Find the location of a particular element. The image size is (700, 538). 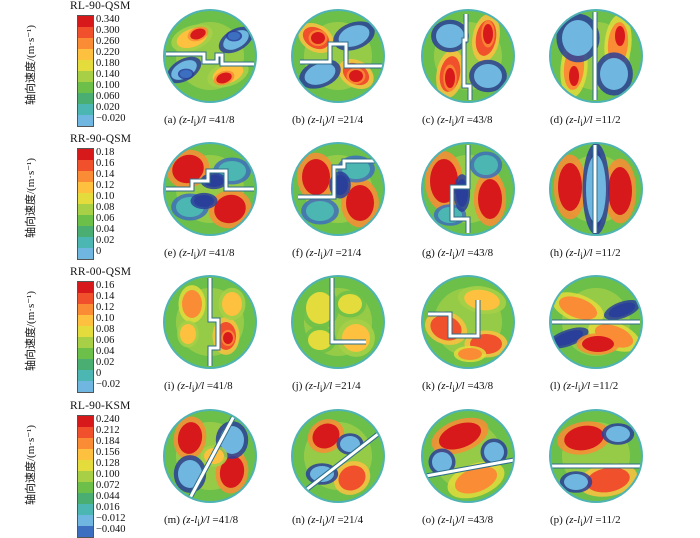

panel-caption: (b) (z-li)/l =21/4 is located at coordinates (327, 121).